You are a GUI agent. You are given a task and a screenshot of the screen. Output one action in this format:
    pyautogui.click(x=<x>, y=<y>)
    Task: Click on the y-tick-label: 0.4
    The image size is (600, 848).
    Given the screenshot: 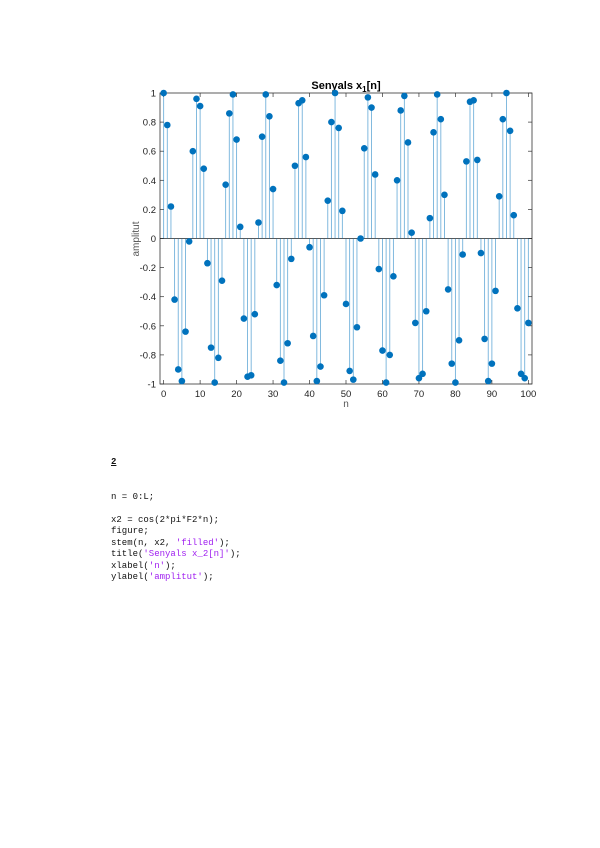 What is the action you would take?
    pyautogui.click(x=149, y=181)
    